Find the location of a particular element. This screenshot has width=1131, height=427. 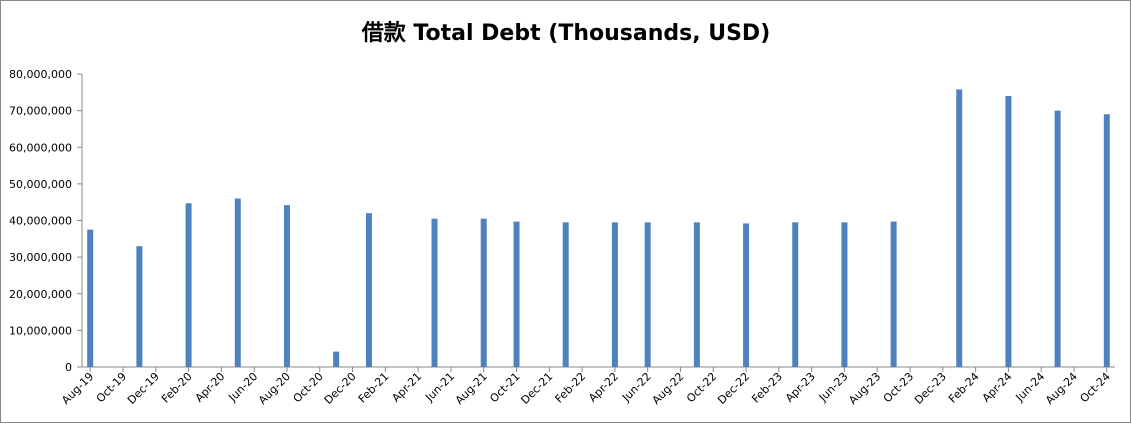

y-tick-label: 80,000,000 is located at coordinates (40, 74).